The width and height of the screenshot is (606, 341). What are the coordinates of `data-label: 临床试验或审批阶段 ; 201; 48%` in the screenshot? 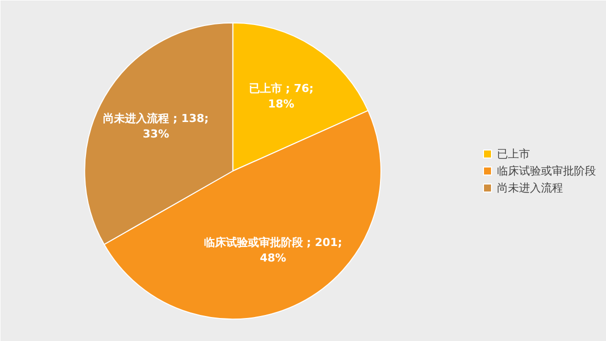 It's located at (273, 250).